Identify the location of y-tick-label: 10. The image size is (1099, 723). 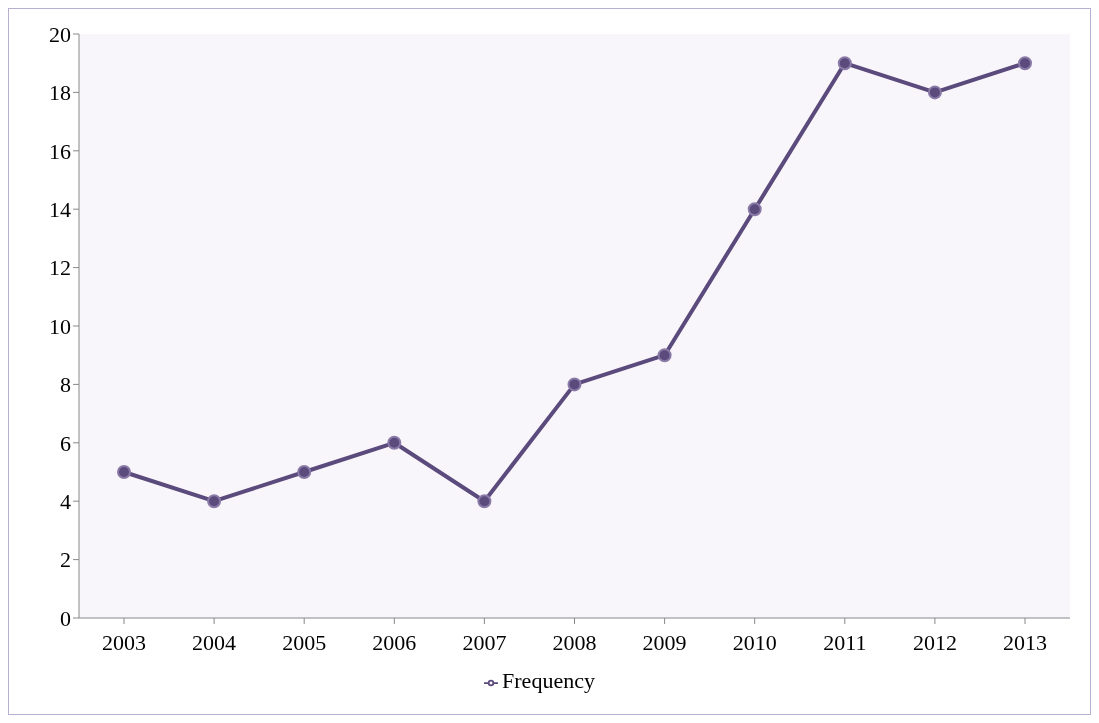
(60, 326).